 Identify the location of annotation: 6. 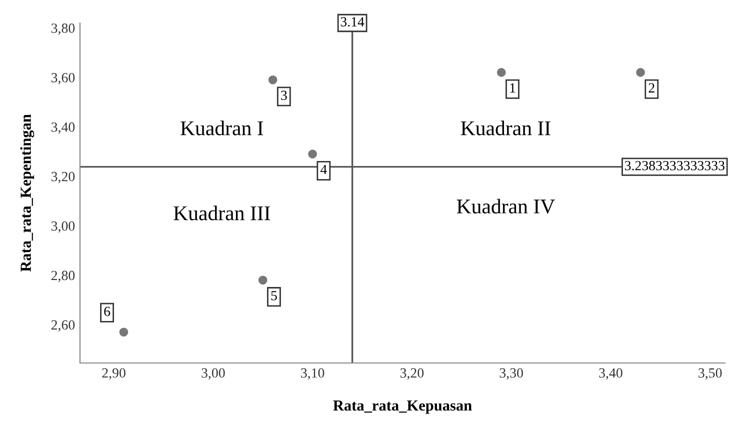
(107, 311).